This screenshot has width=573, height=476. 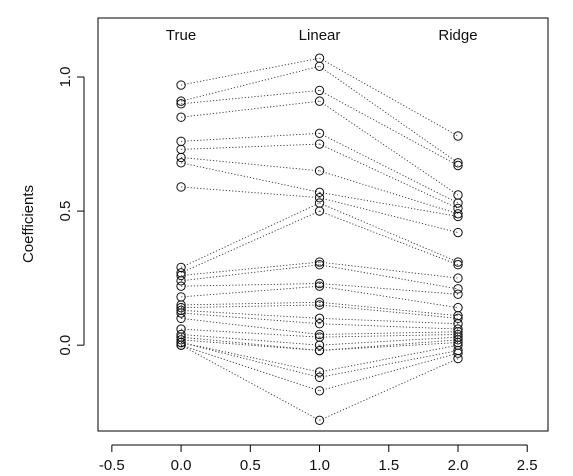 I want to click on x-tick-label: 1.0, so click(x=319, y=465).